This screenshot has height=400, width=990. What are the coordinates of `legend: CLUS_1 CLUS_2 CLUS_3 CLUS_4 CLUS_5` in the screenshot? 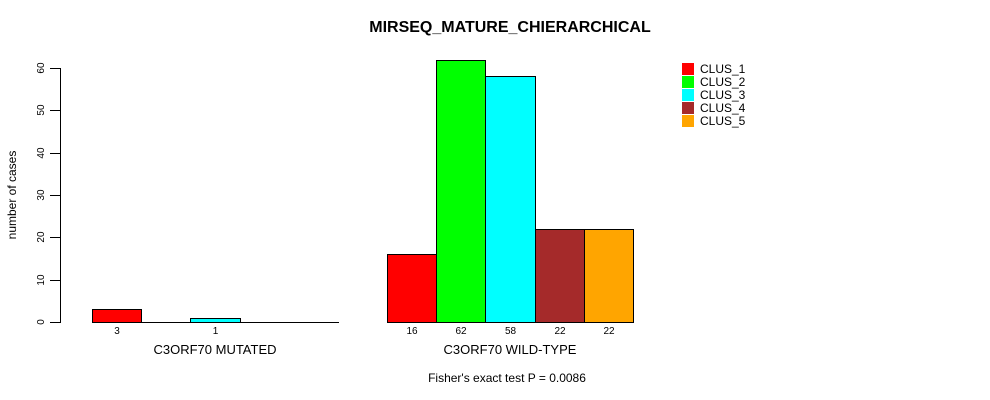 It's located at (713, 95).